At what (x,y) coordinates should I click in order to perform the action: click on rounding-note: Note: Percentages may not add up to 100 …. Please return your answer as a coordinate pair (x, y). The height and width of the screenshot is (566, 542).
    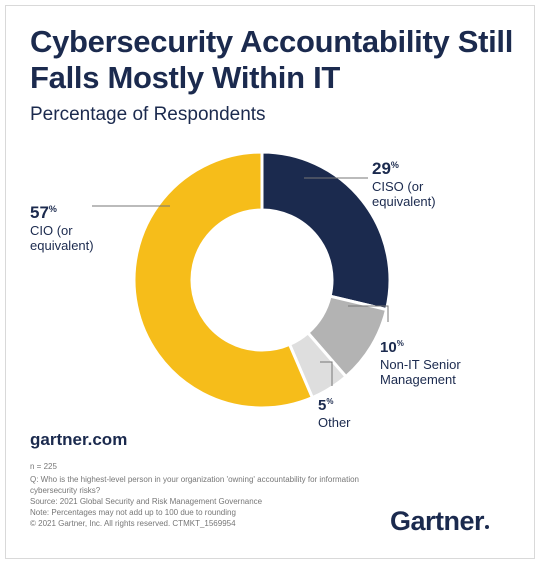
    Looking at the image, I should click on (133, 512).